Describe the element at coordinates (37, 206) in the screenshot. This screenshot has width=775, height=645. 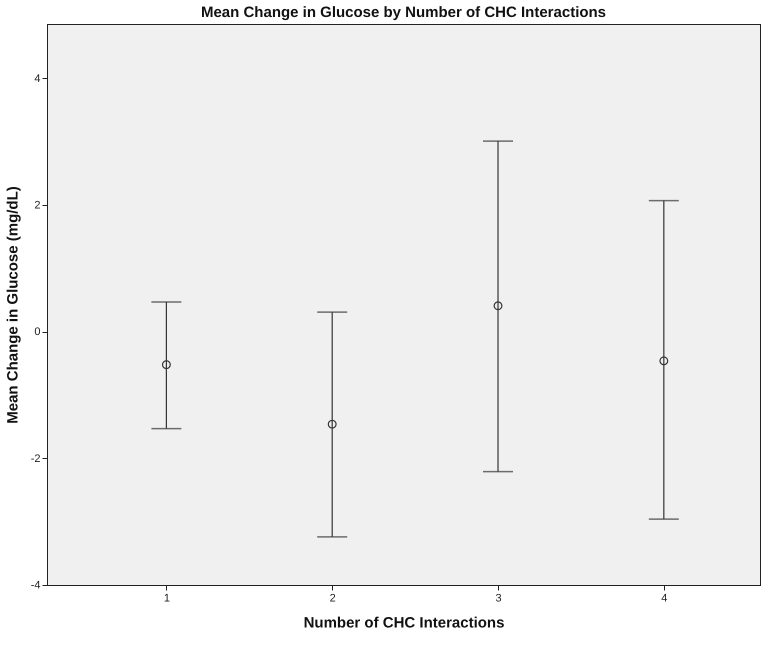
I see `y-tick-label: 2` at that location.